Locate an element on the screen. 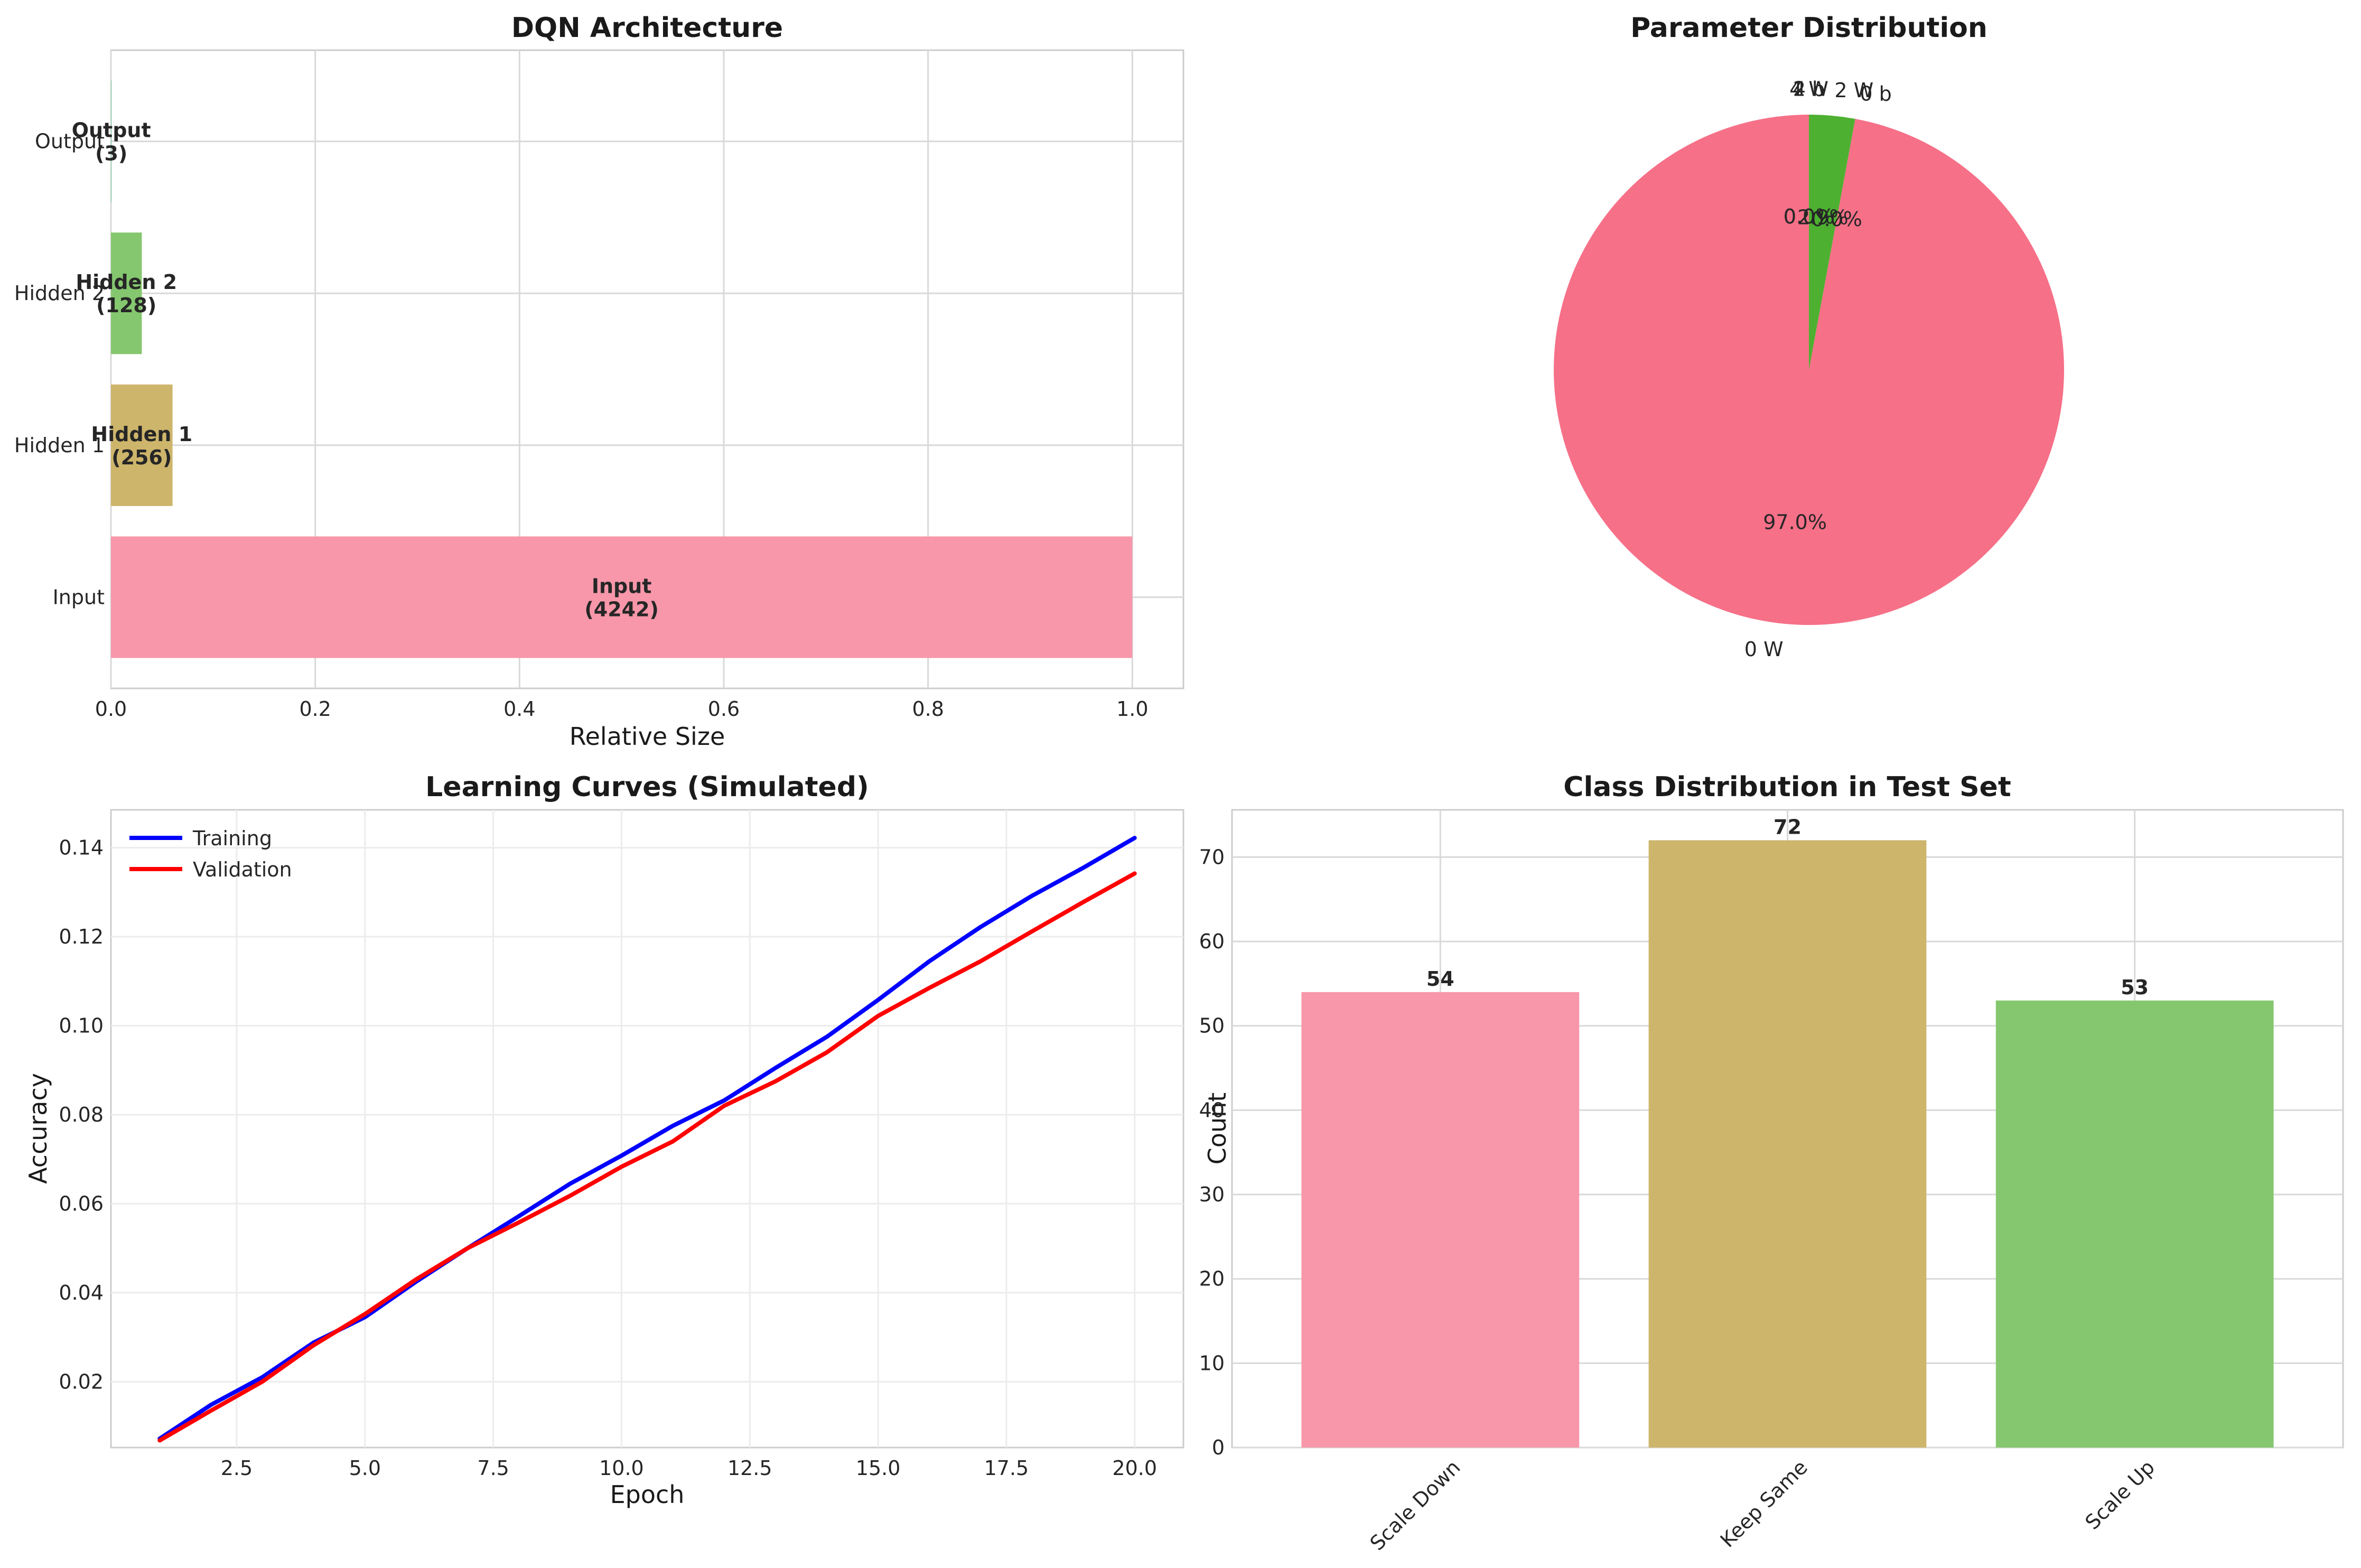 The image size is (2361, 1568). class-y-tick-label: 30 is located at coordinates (1212, 1194).